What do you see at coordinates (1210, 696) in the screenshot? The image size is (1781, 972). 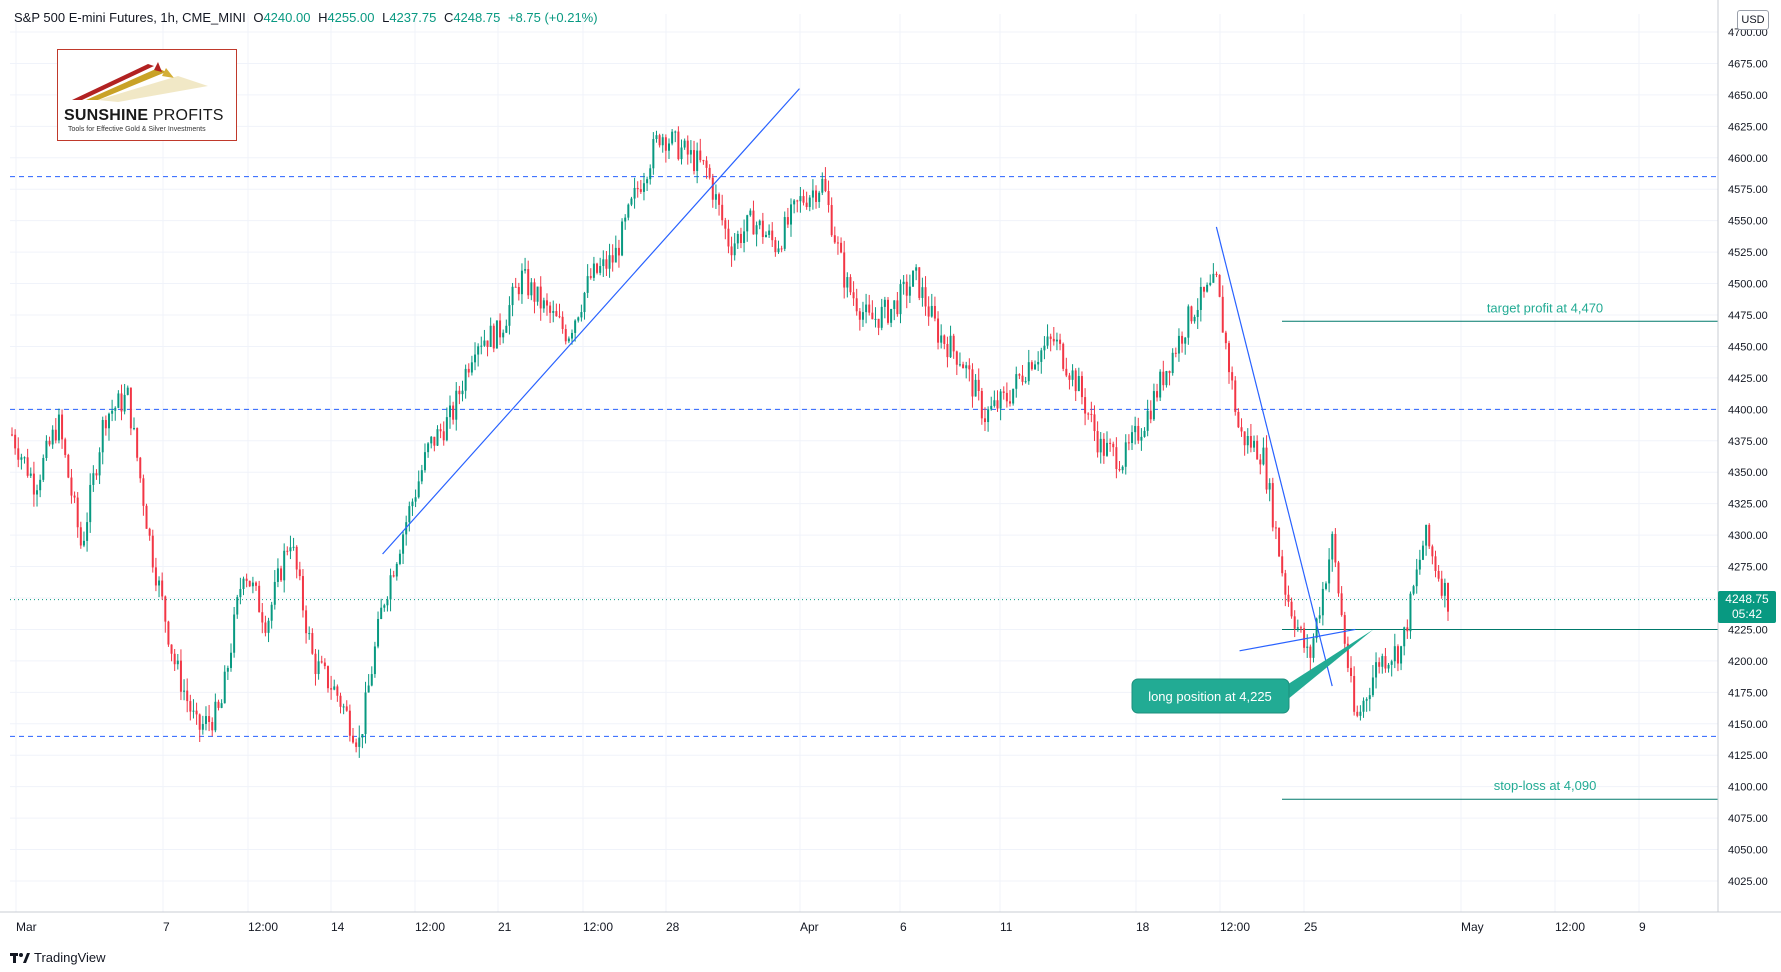 I see `callout-label: long position at 4,225` at bounding box center [1210, 696].